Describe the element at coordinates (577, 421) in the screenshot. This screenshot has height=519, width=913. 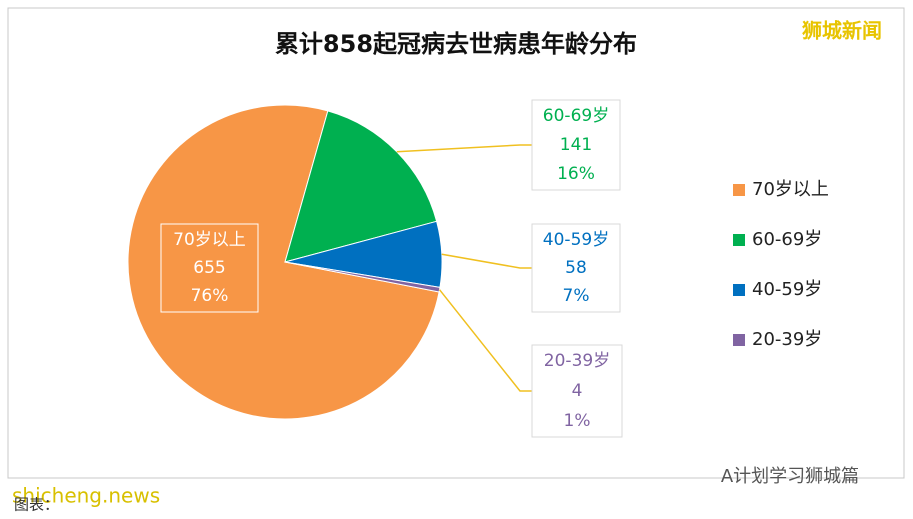
I see `slice-percent: 1%` at that location.